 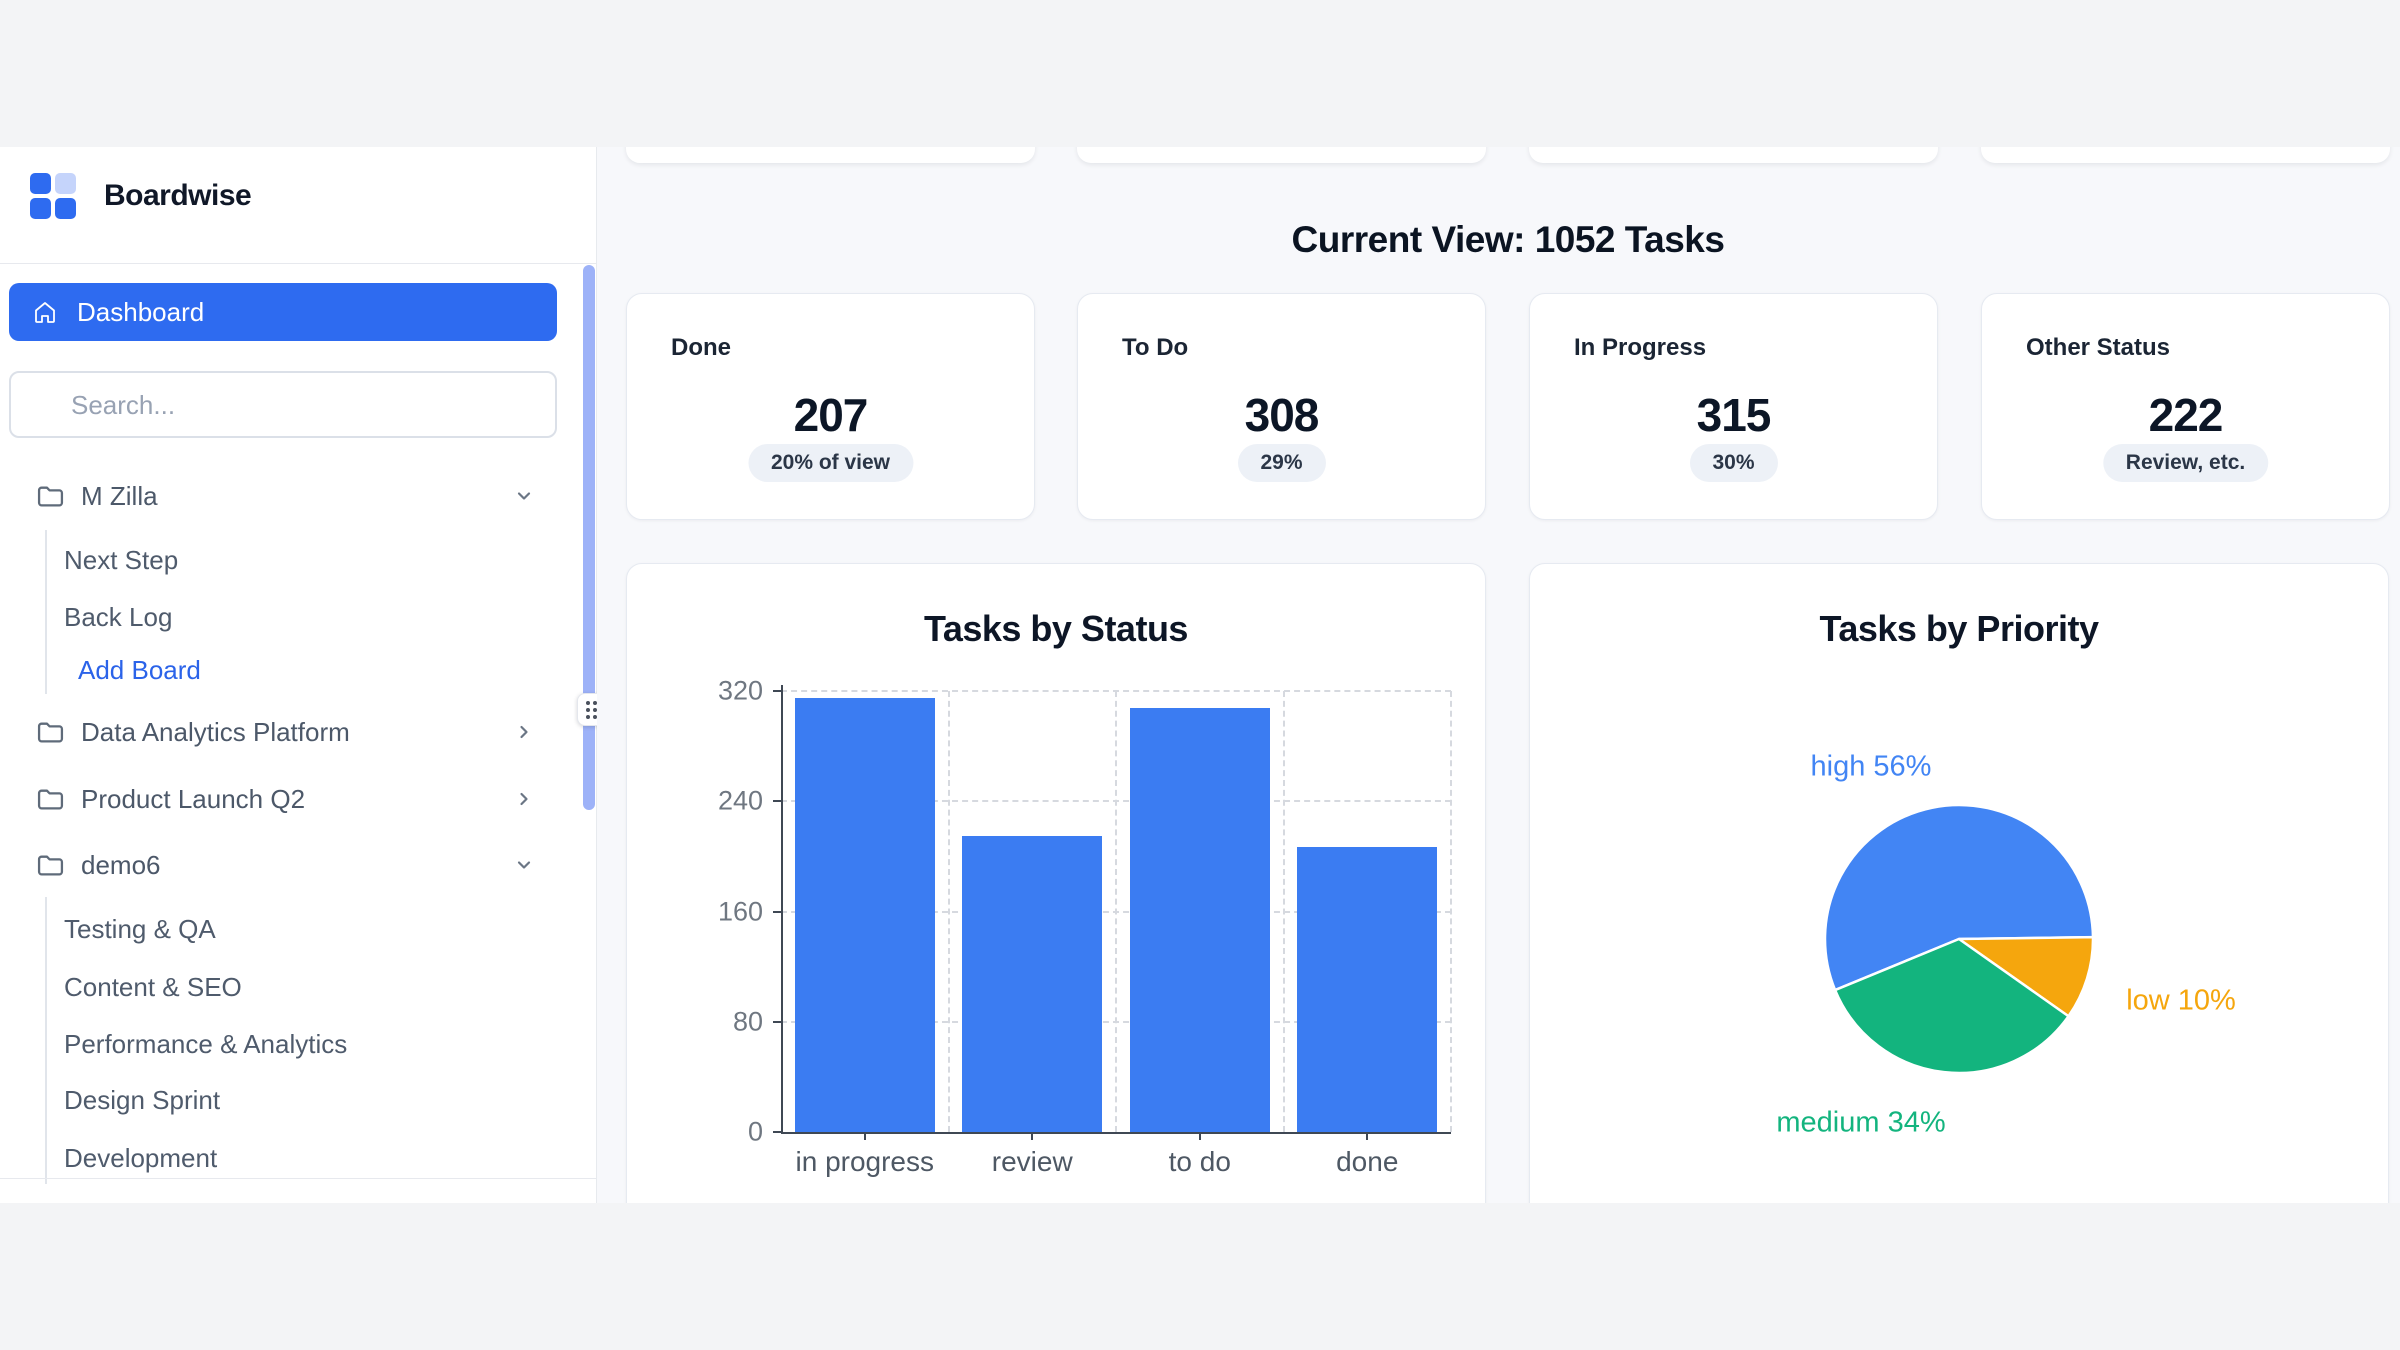 I want to click on subitem-label: Design Sprint, so click(x=142, y=1099).